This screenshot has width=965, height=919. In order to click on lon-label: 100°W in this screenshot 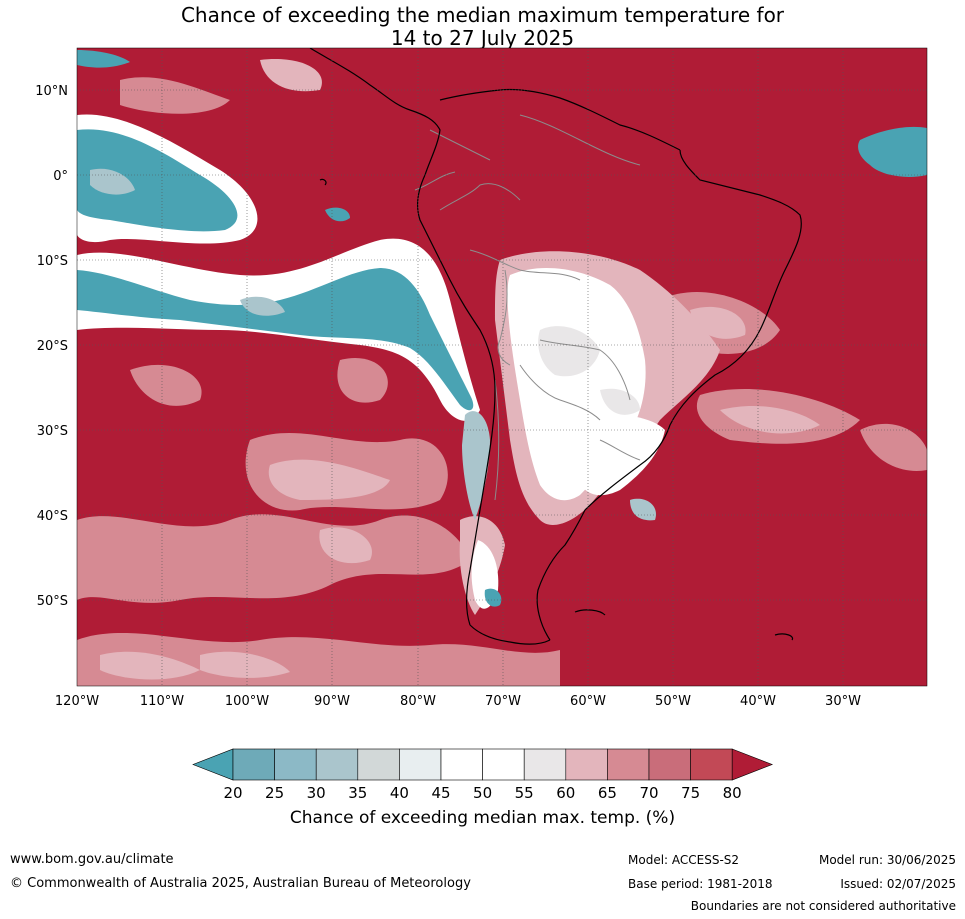, I will do `click(247, 701)`.